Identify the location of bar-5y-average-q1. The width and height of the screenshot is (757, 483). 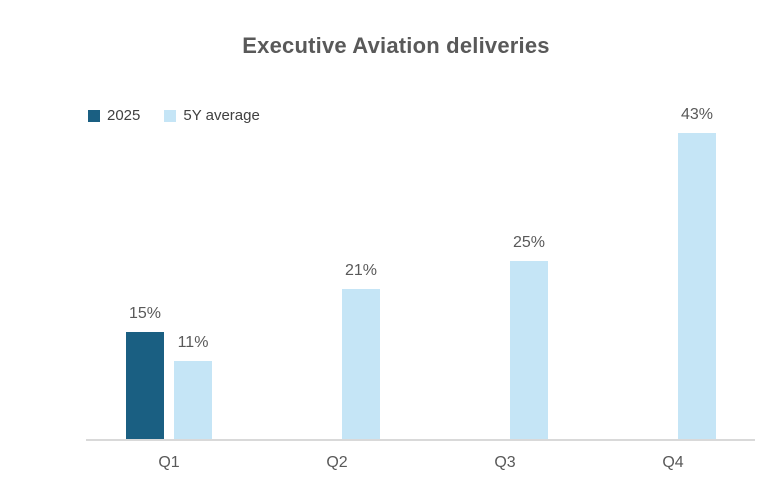
(193, 400).